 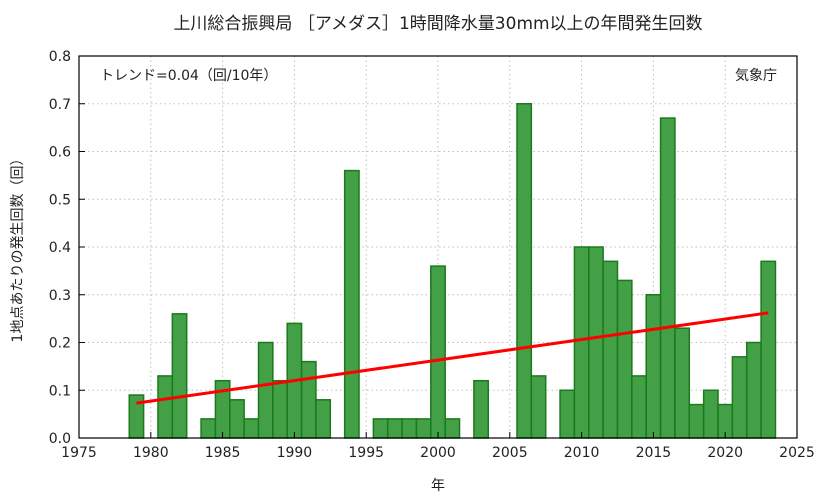 I want to click on bar-2009, so click(x=567, y=414).